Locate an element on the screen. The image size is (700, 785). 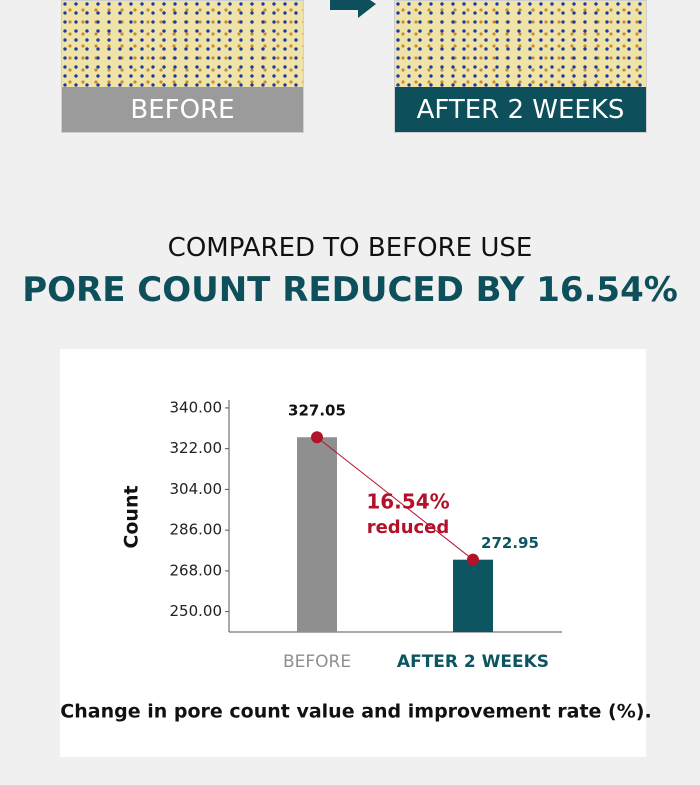
panel-label: AFTER 2 WEEKS is located at coordinates (520, 109).